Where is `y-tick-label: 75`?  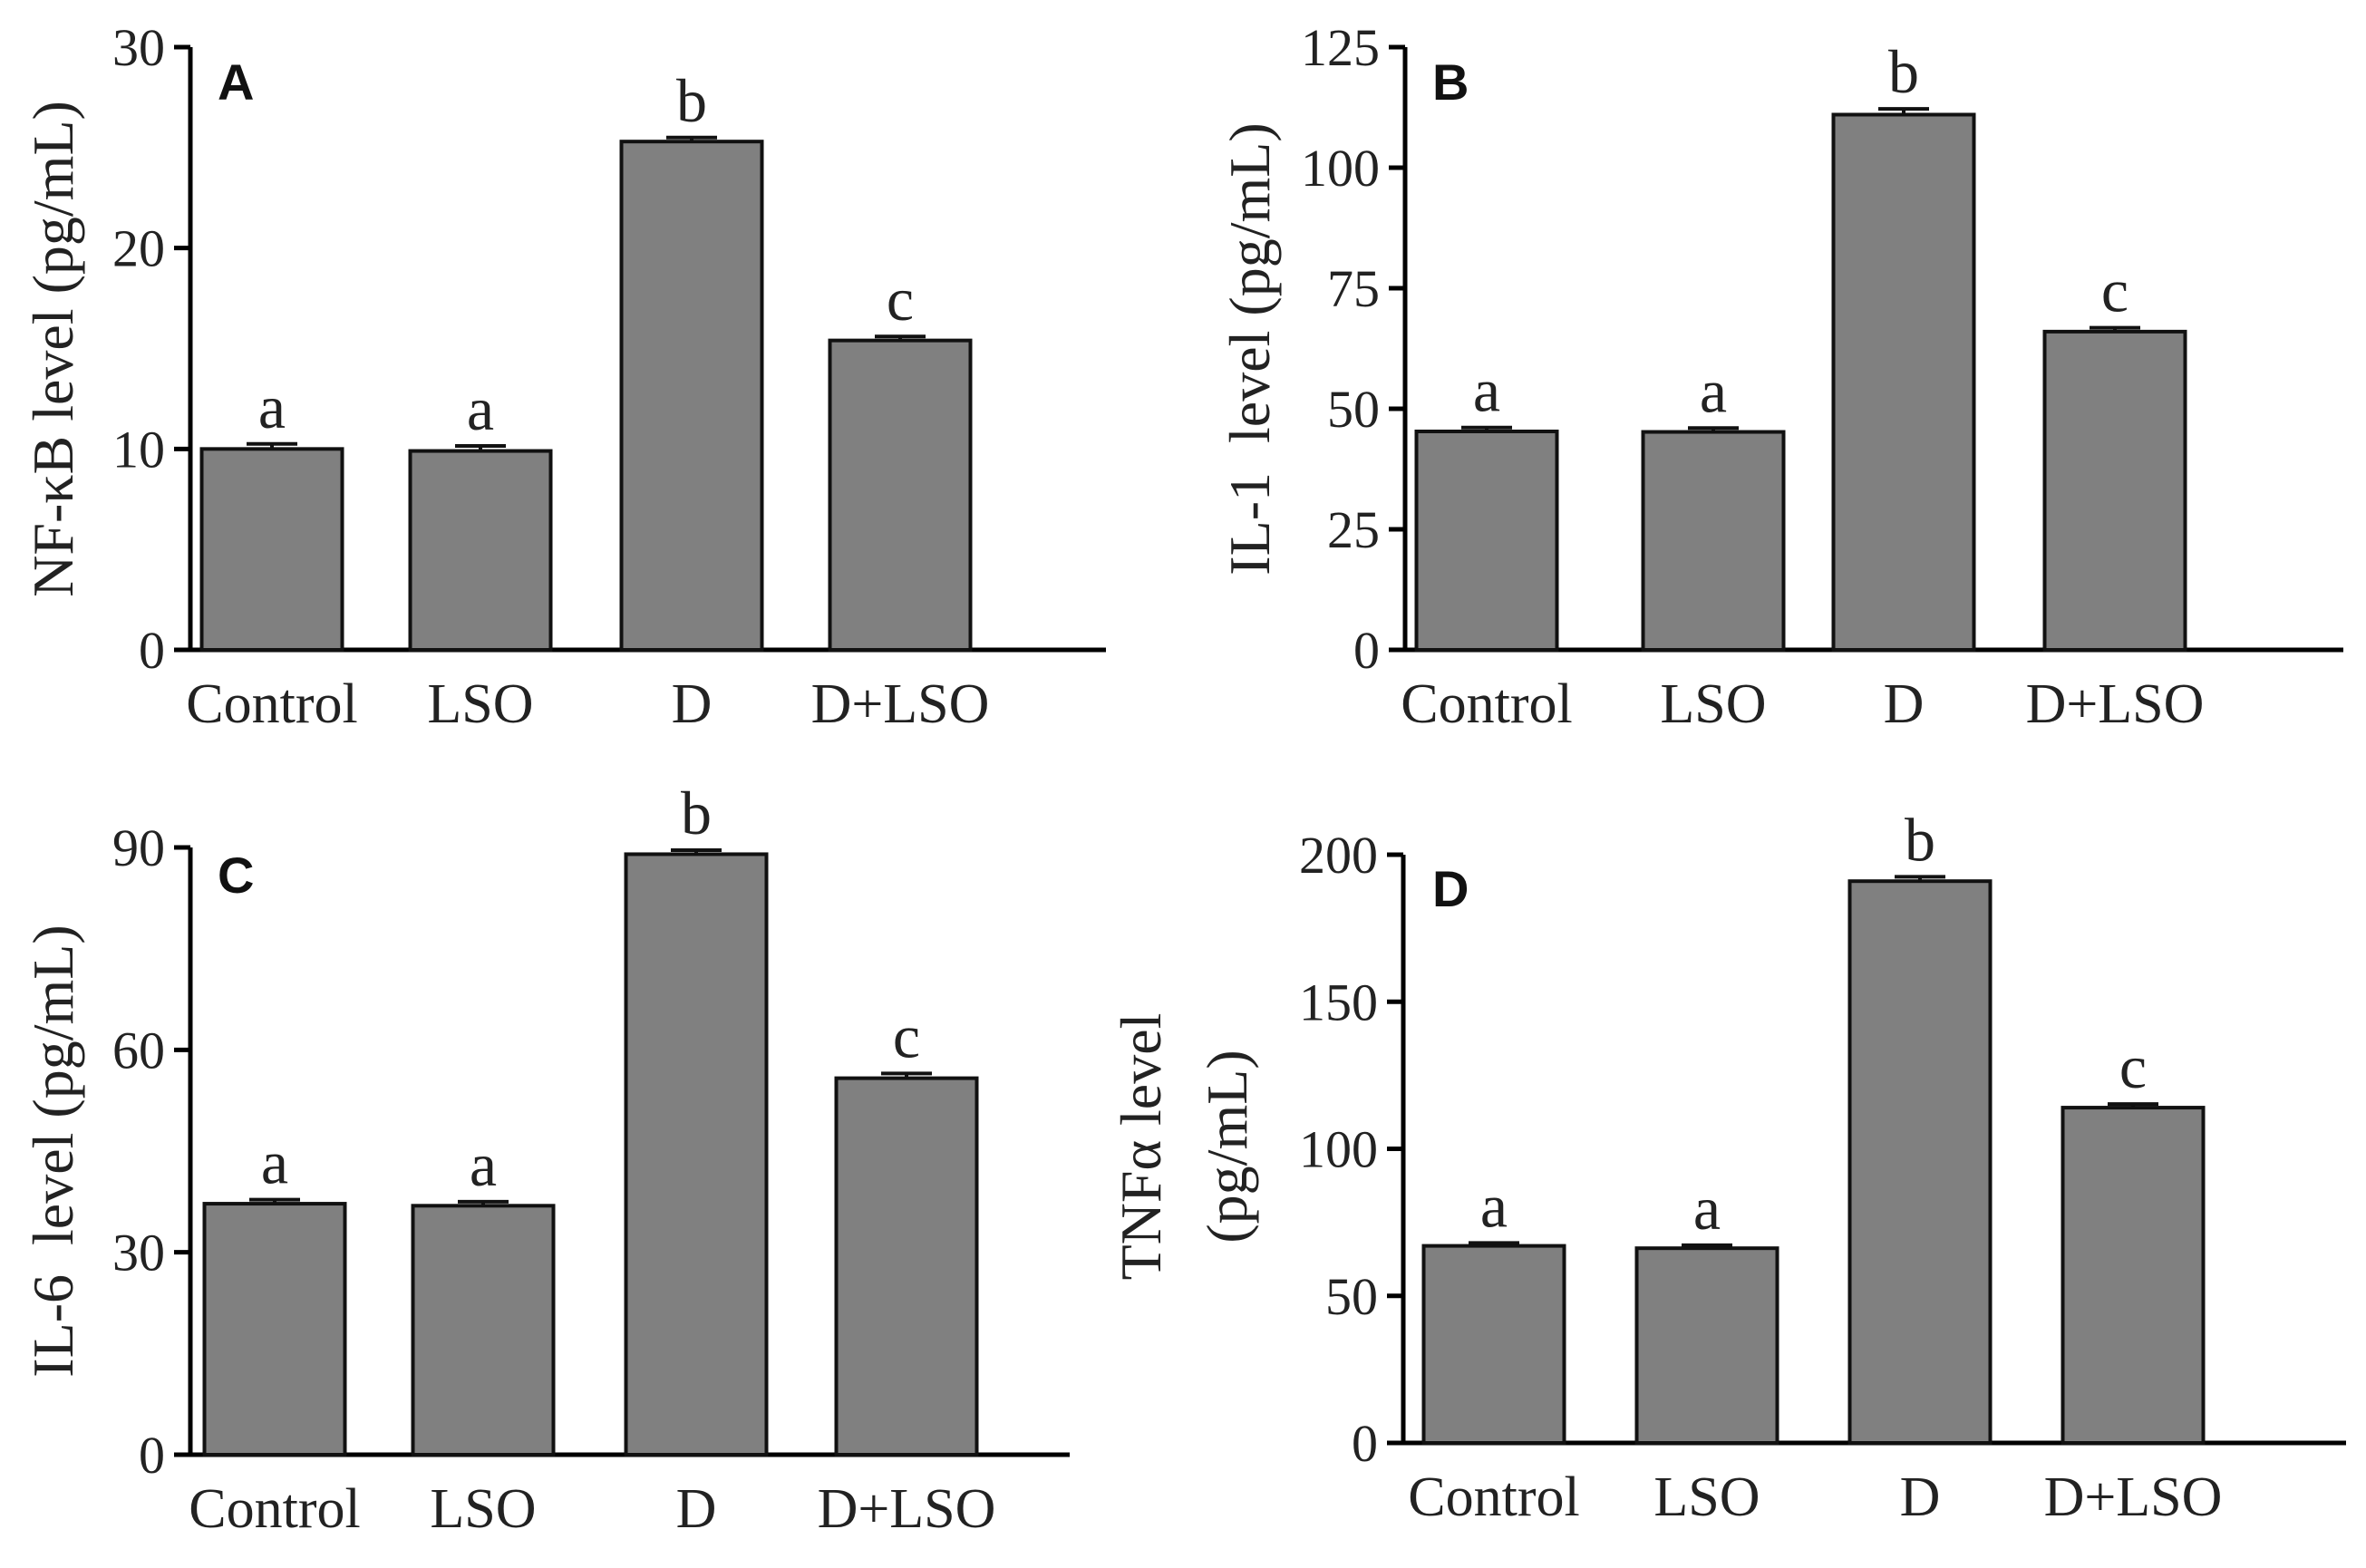 y-tick-label: 75 is located at coordinates (1353, 288).